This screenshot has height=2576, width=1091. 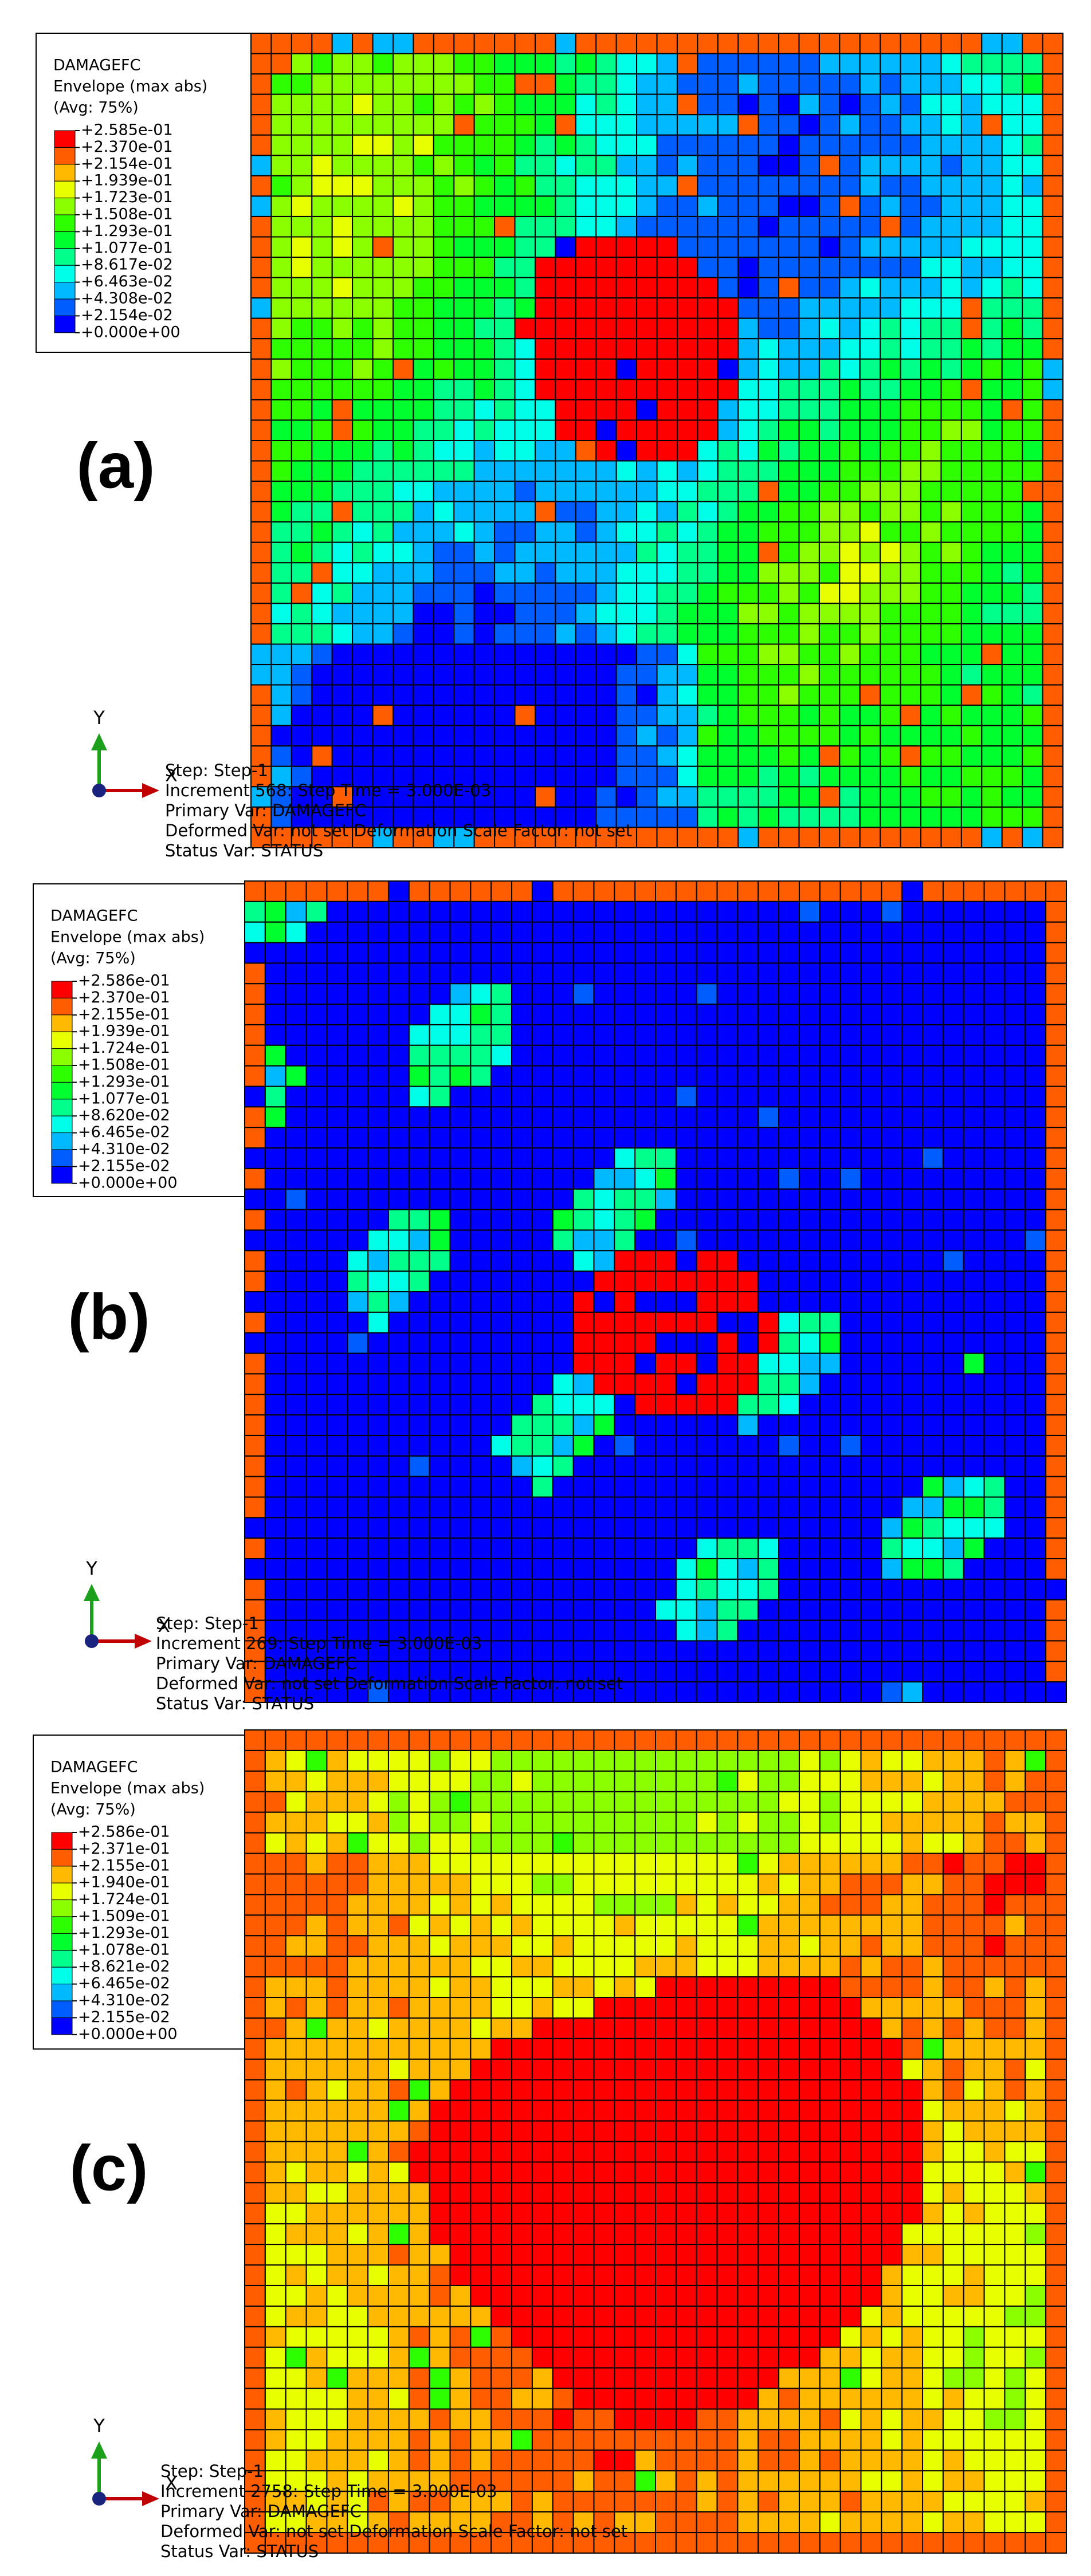 What do you see at coordinates (207, 1623) in the screenshot?
I see `status-info: Step: Step-1` at bounding box center [207, 1623].